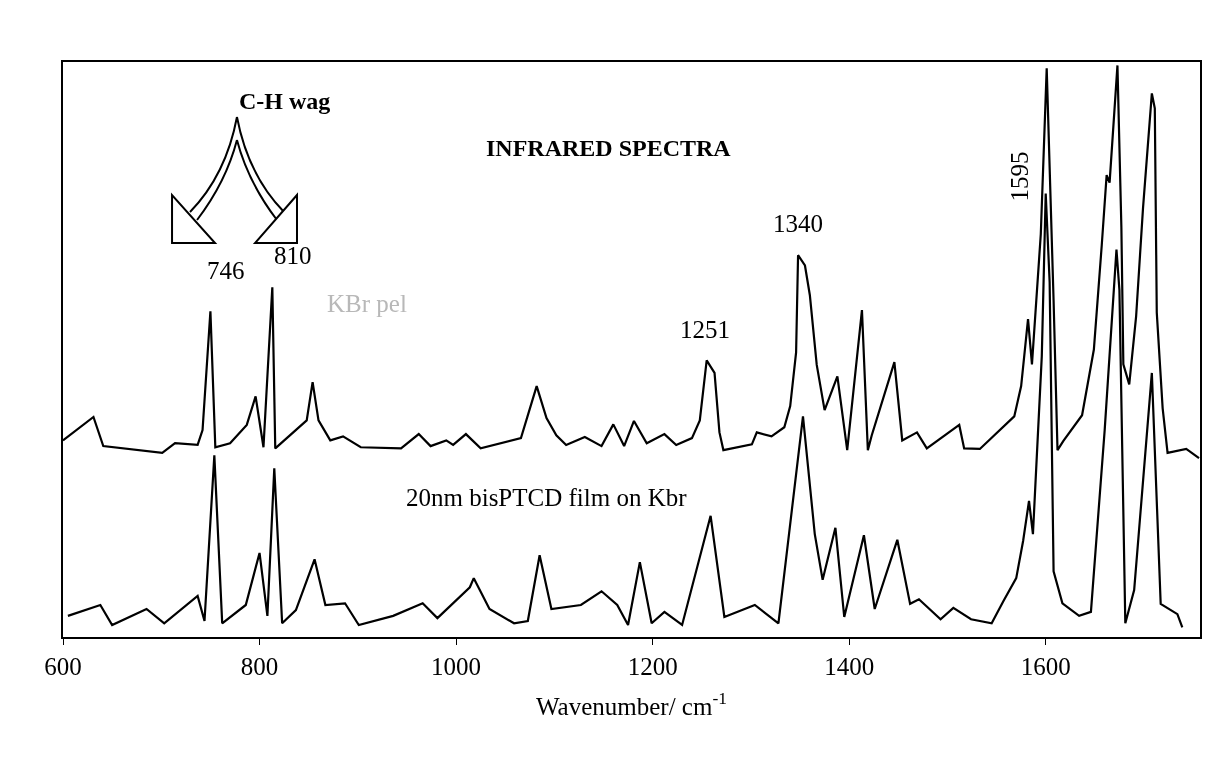 The image size is (1223, 781). What do you see at coordinates (652, 666) in the screenshot?
I see `x-tick-label: 1200` at bounding box center [652, 666].